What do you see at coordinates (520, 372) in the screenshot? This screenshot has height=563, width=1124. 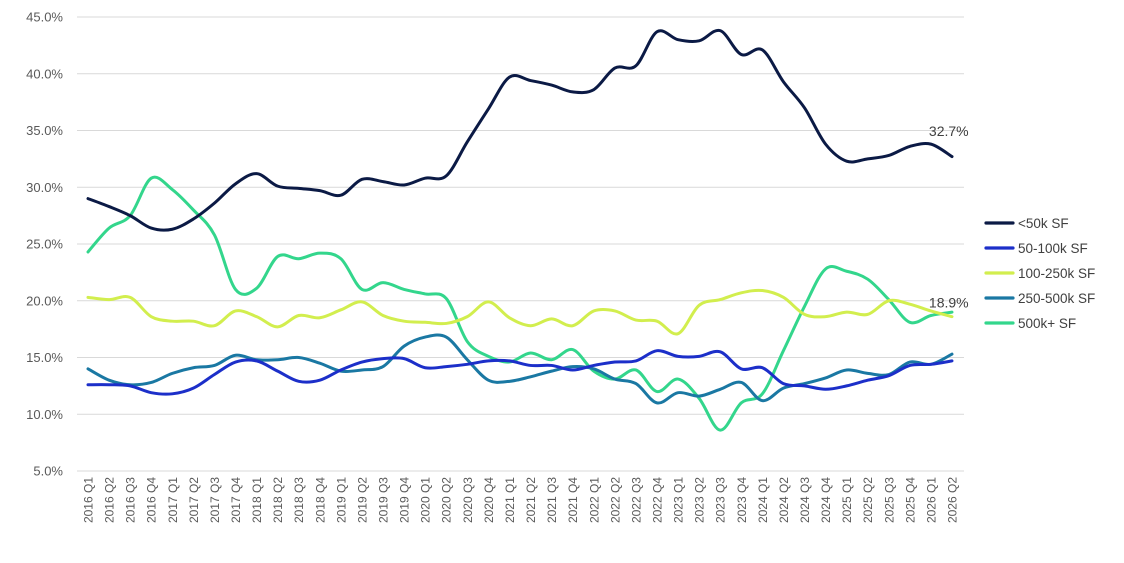 I see `series-line-50-100k-sf` at bounding box center [520, 372].